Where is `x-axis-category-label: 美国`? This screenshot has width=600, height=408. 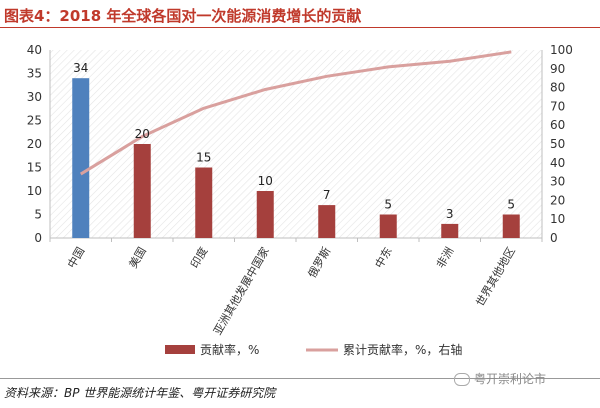 x-axis-category-label: 美国 is located at coordinates (138, 258).